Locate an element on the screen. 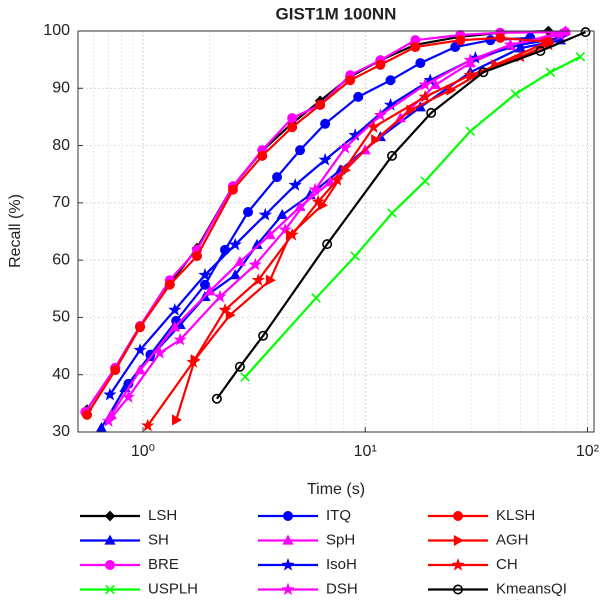 The height and width of the screenshot is (600, 600). x-axis-label: Time (s) is located at coordinates (336, 489).